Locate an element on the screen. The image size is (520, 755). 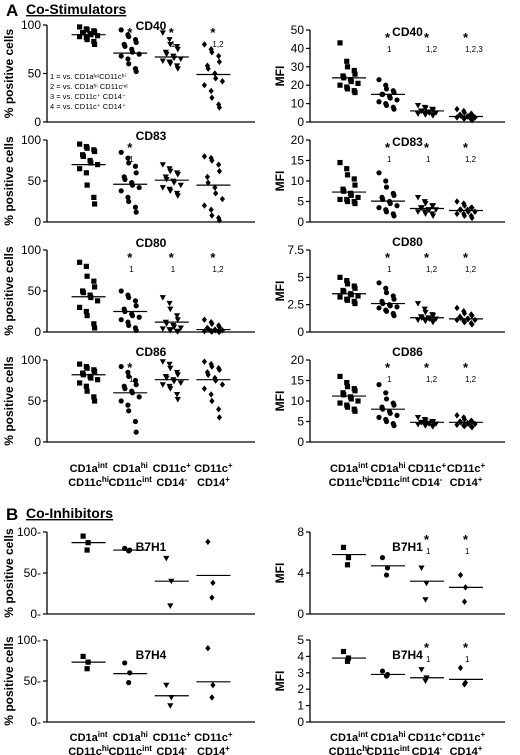
y-axis-label: % positive cells is located at coordinates (9, 573).